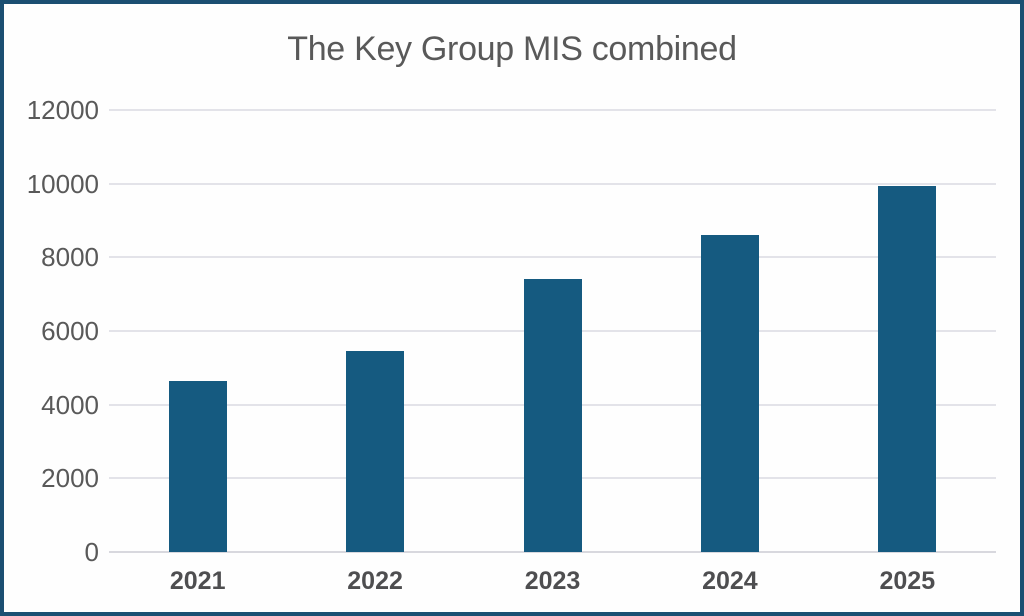  I want to click on x-axis-tick-label: 2025, so click(907, 581).